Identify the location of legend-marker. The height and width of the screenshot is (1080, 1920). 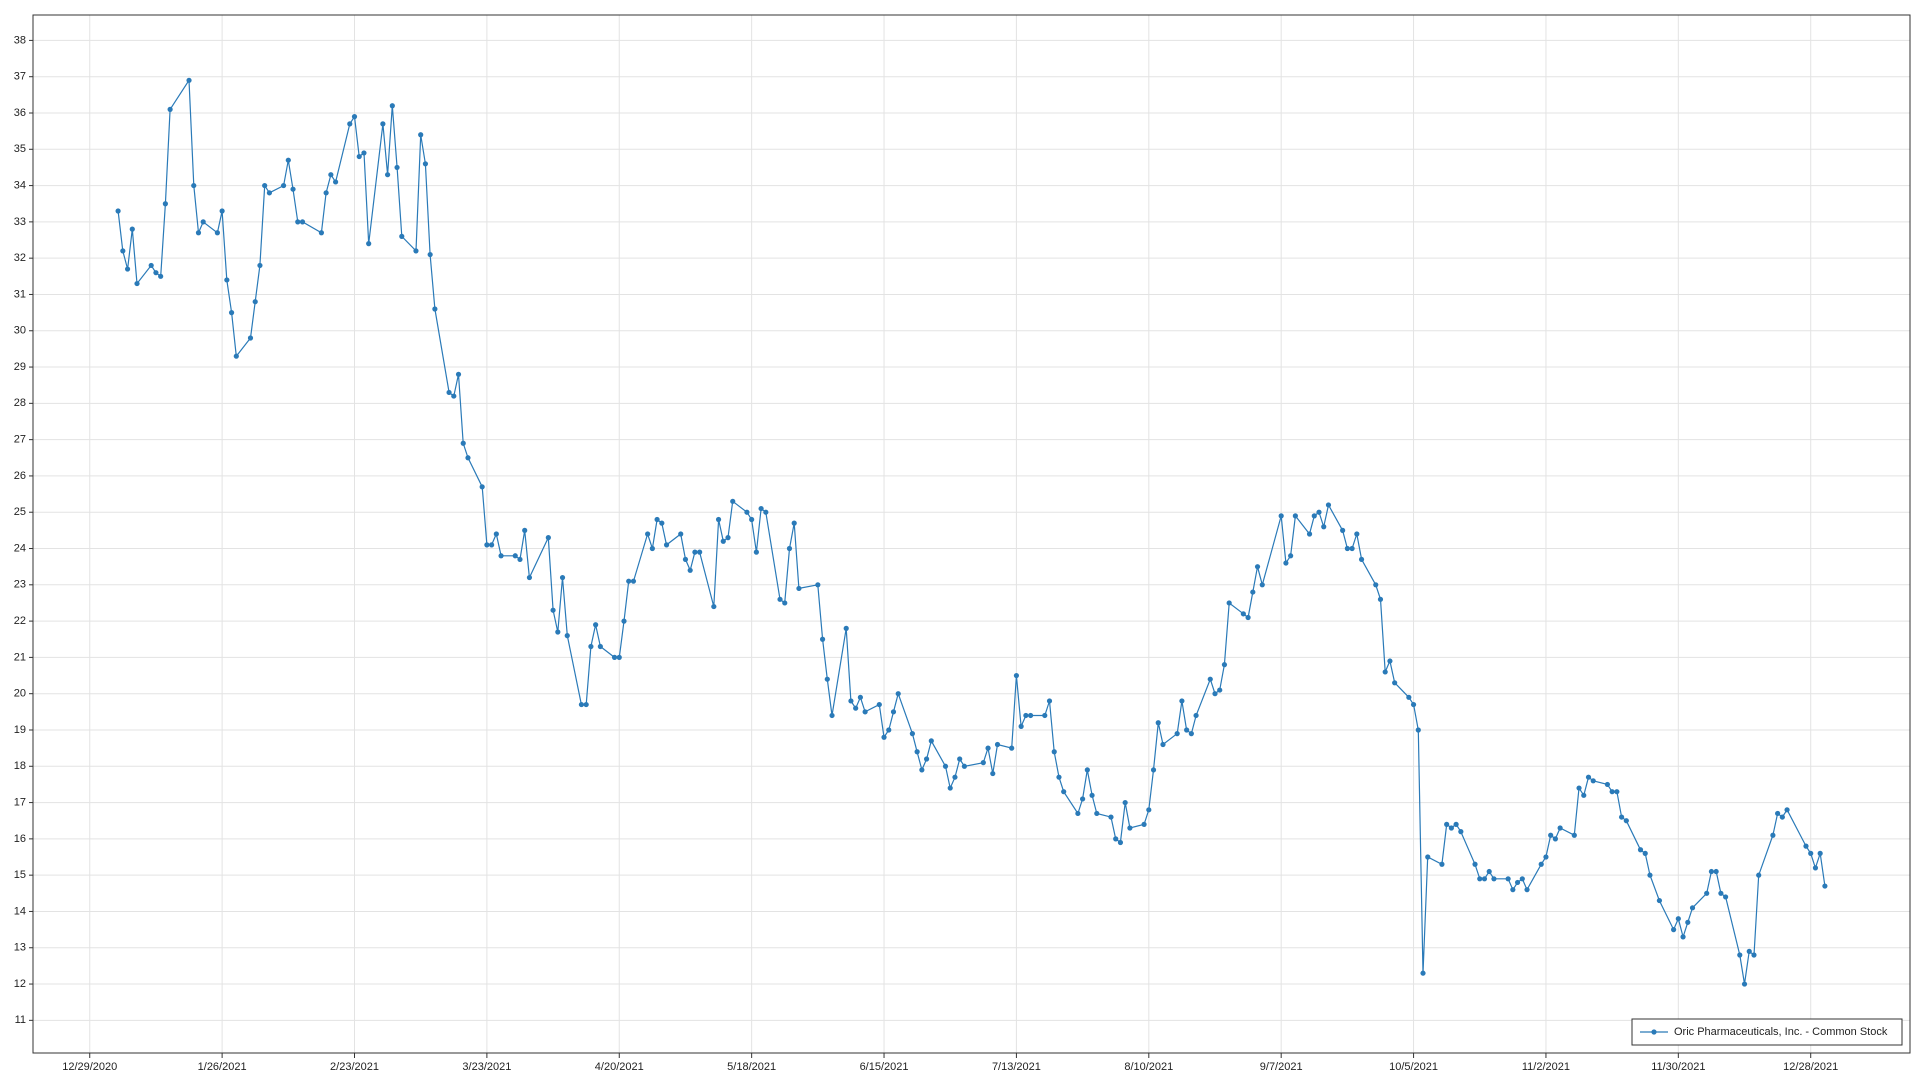
(1654, 1032).